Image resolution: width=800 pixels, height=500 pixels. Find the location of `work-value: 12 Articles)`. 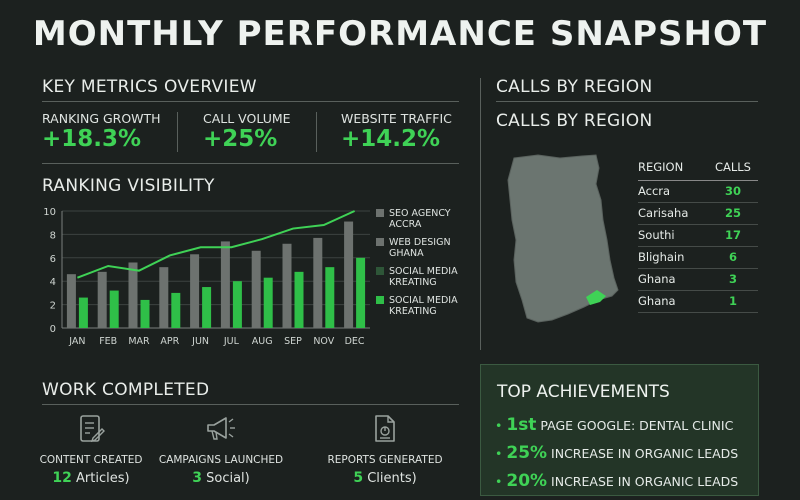

work-value: 12 Articles) is located at coordinates (91, 478).